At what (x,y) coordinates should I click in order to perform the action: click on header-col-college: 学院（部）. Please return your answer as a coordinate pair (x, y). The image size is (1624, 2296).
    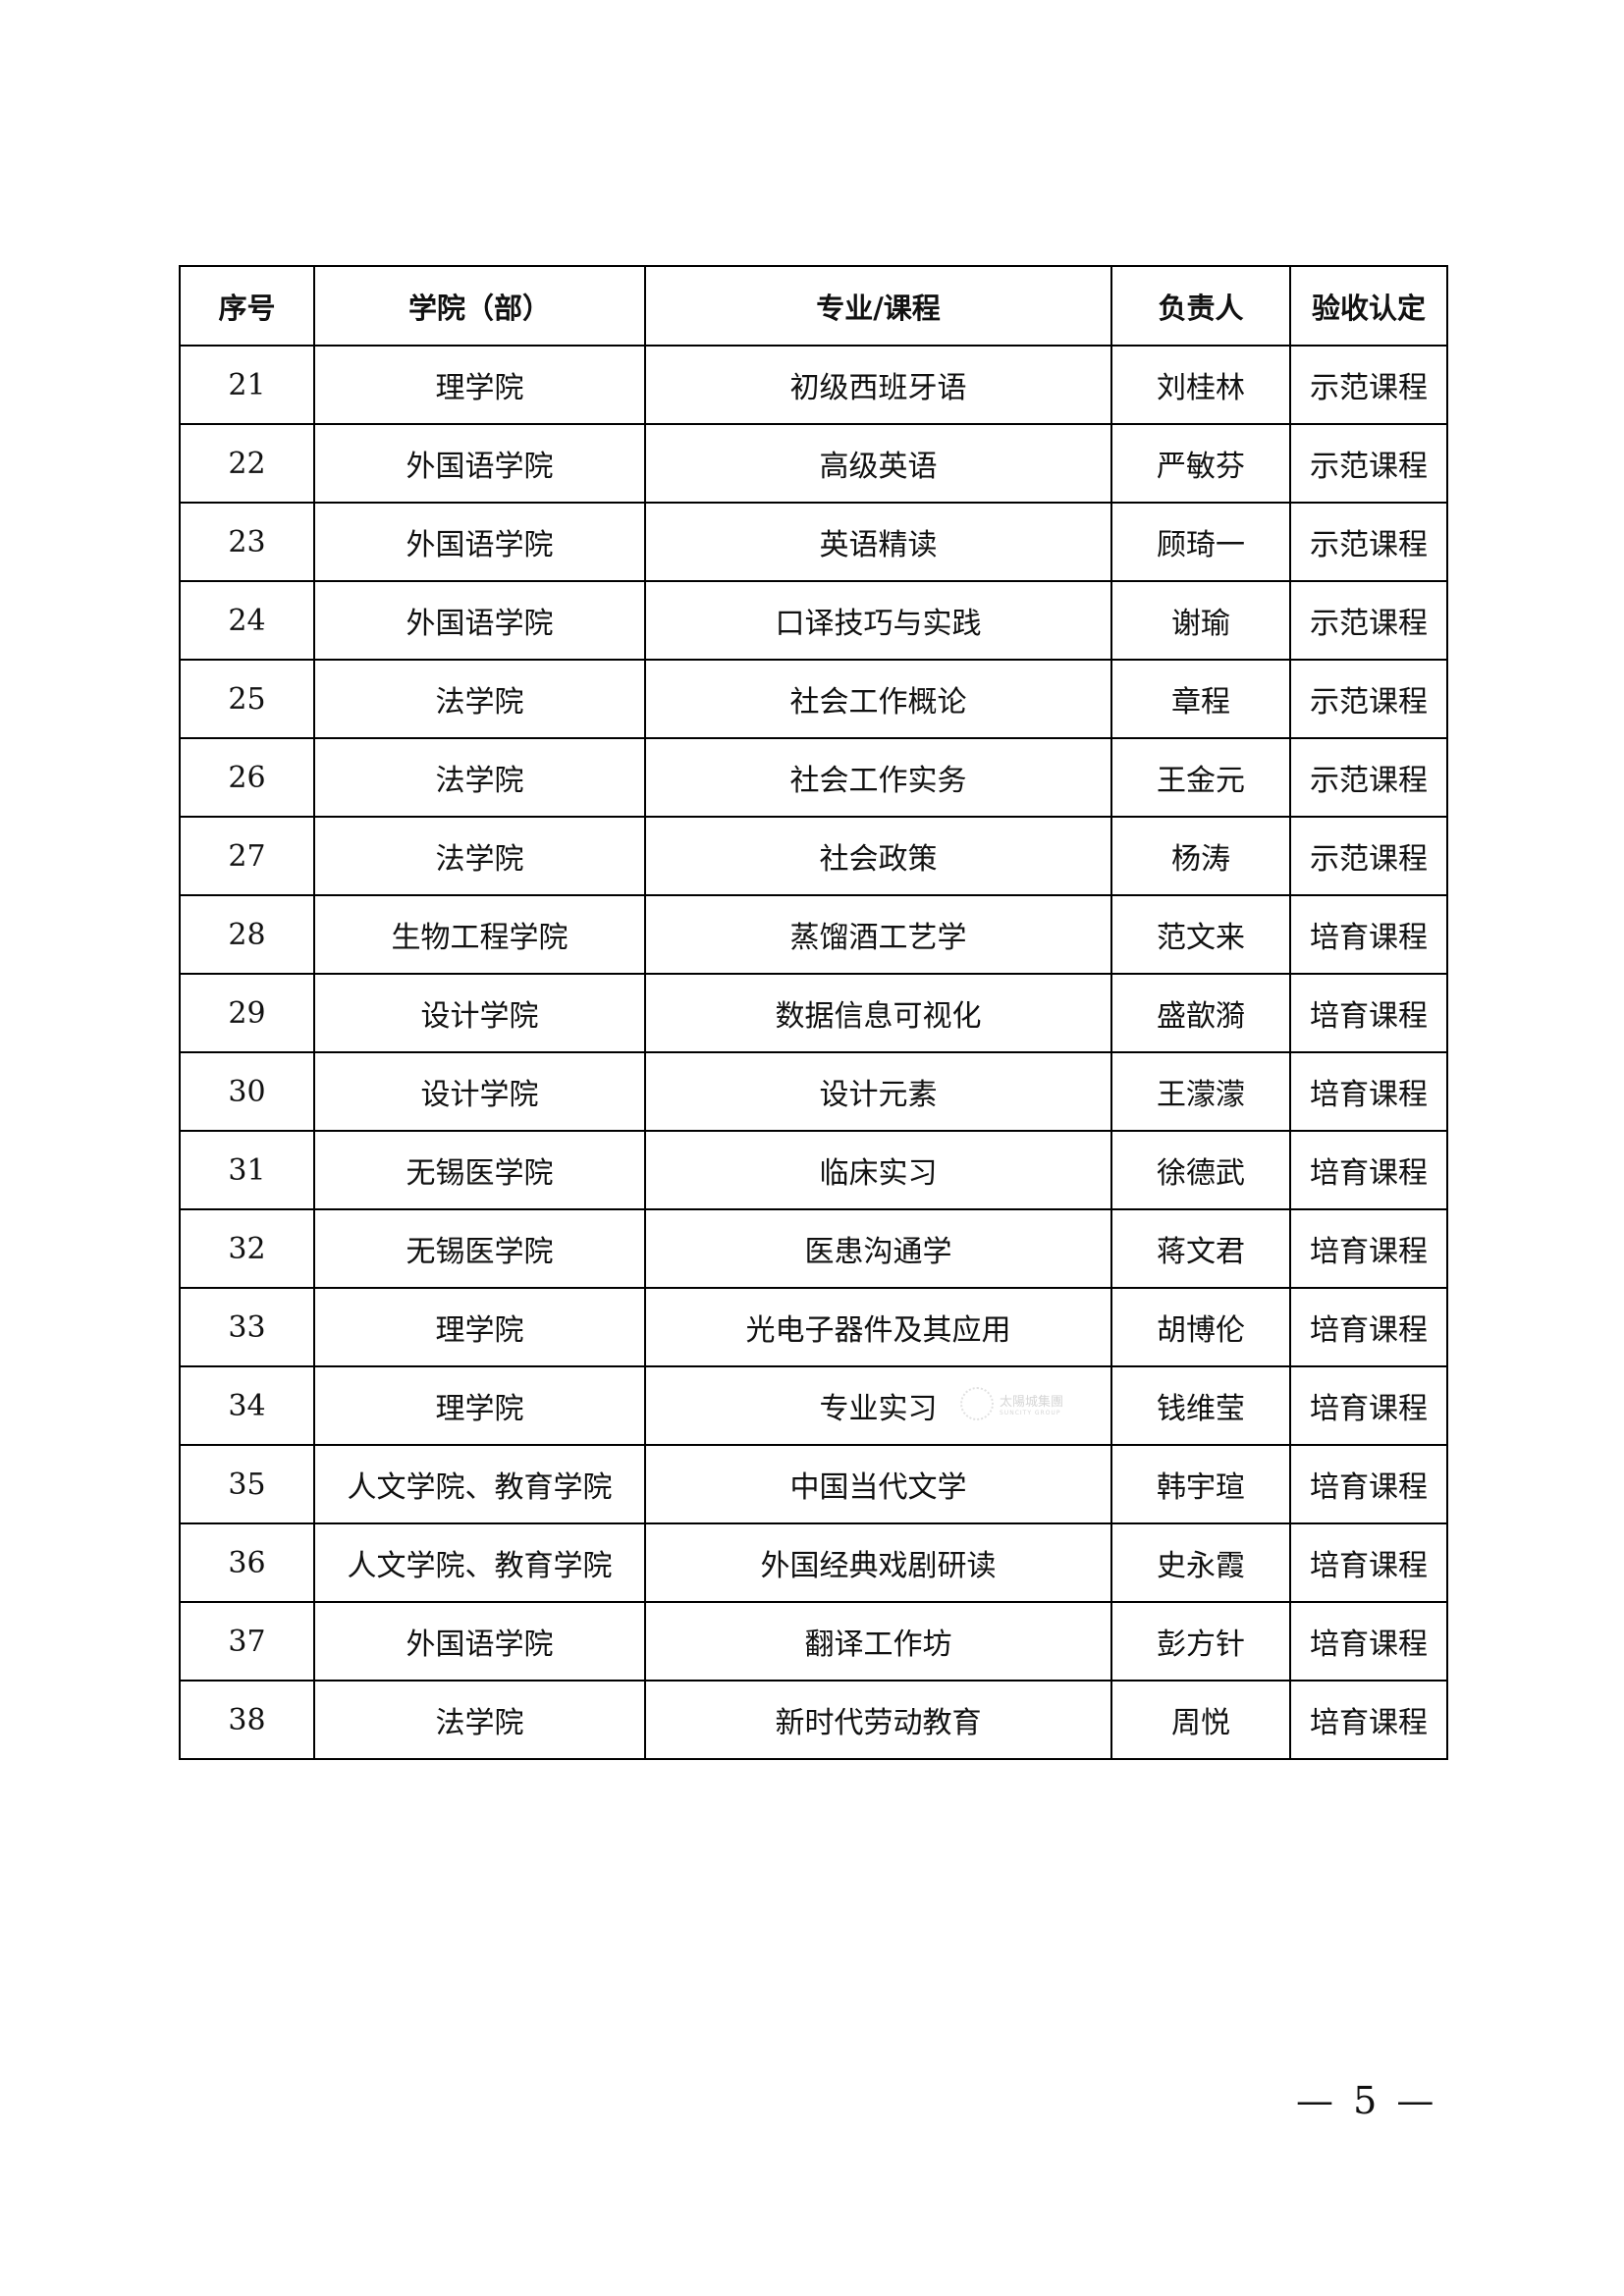
    Looking at the image, I should click on (479, 306).